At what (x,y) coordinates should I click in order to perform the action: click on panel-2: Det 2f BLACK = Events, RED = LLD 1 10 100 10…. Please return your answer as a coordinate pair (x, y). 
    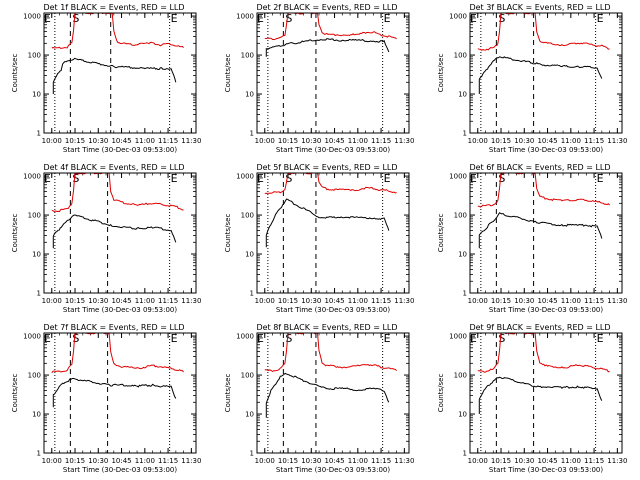
    Looking at the image, I should click on (319, 78).